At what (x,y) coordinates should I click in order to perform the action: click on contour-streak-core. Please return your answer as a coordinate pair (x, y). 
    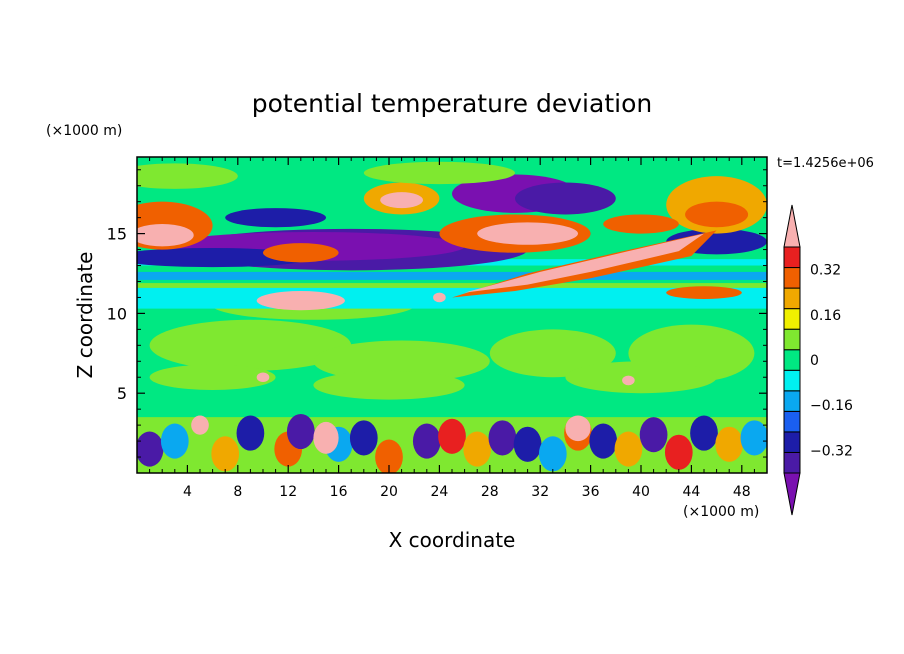
    Looking at the image, I should click on (584, 263).